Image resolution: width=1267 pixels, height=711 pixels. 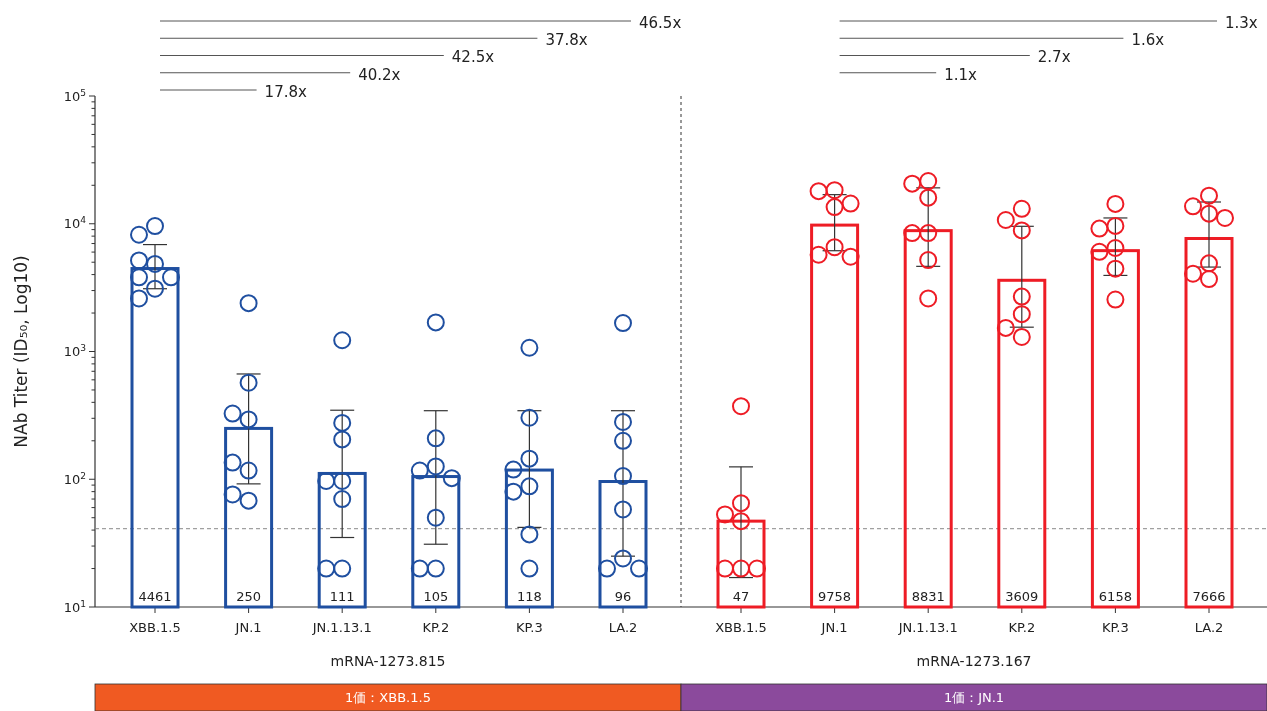 What do you see at coordinates (473, 57) in the screenshot?
I see `text: 42.5x` at bounding box center [473, 57].